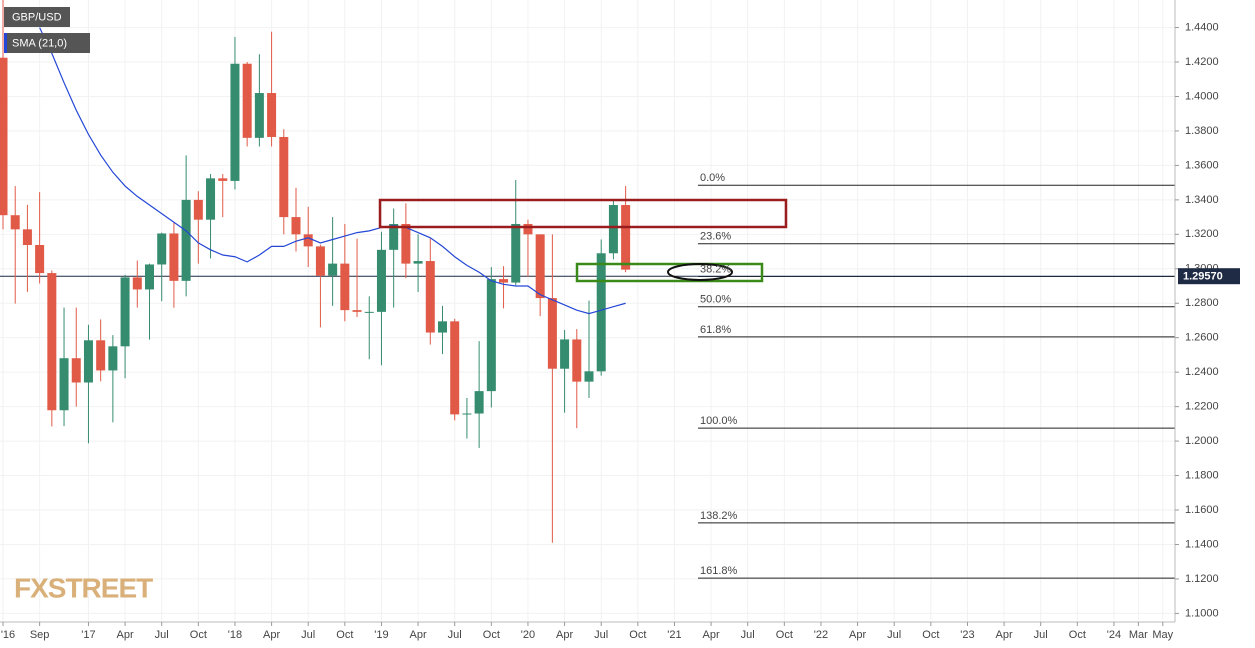 Image resolution: width=1255 pixels, height=648 pixels. I want to click on legend-swatch, so click(5, 43).